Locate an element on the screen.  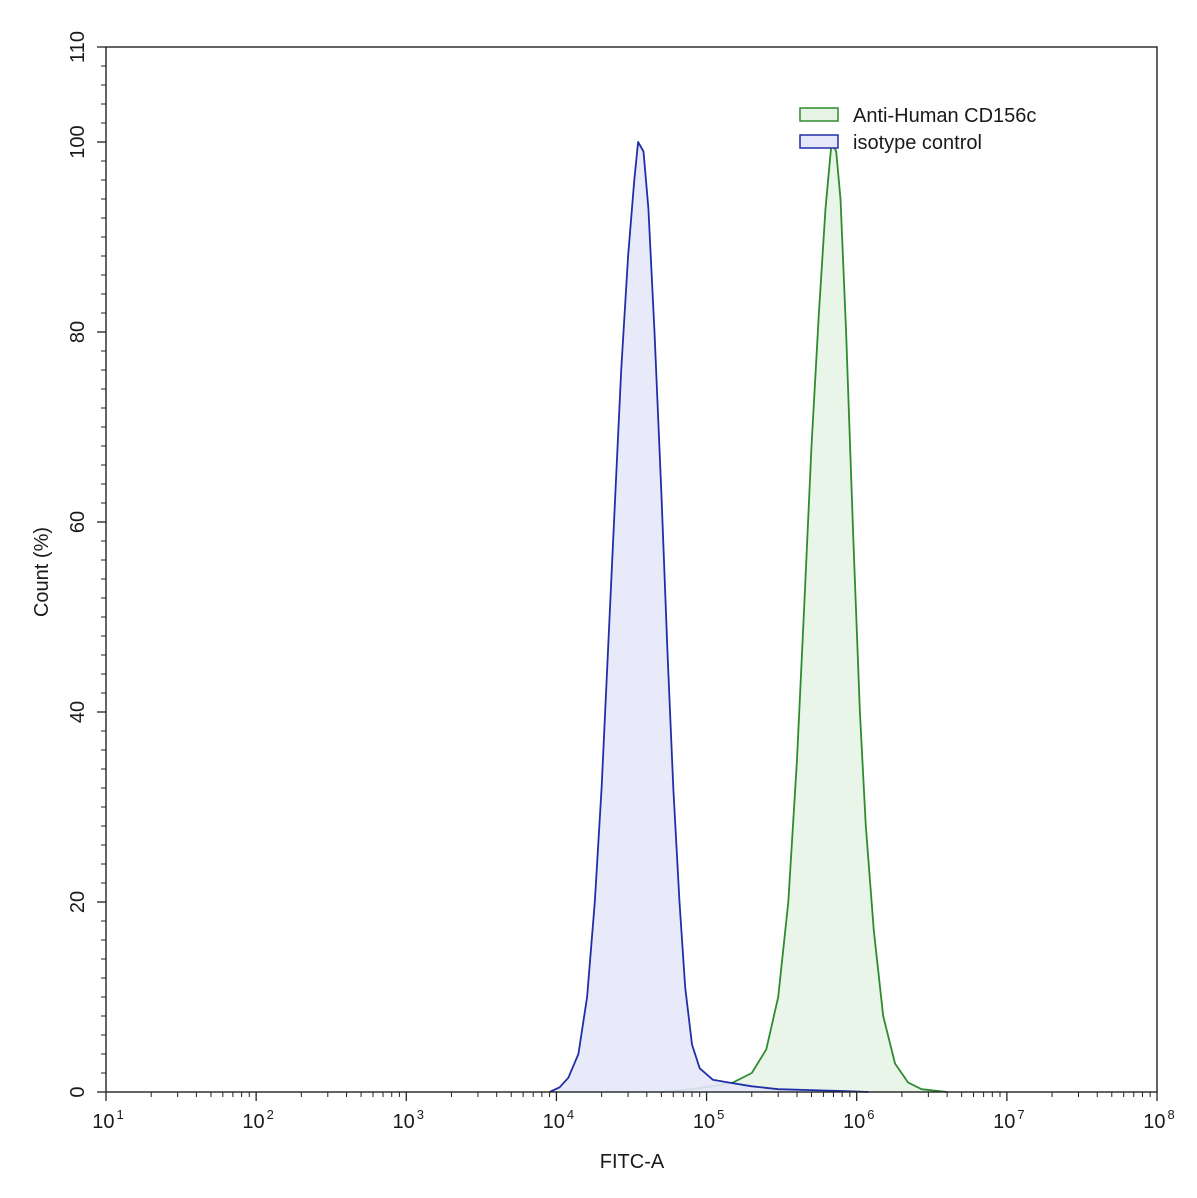
y-tick-label-4: 80 is located at coordinates (78, 332).